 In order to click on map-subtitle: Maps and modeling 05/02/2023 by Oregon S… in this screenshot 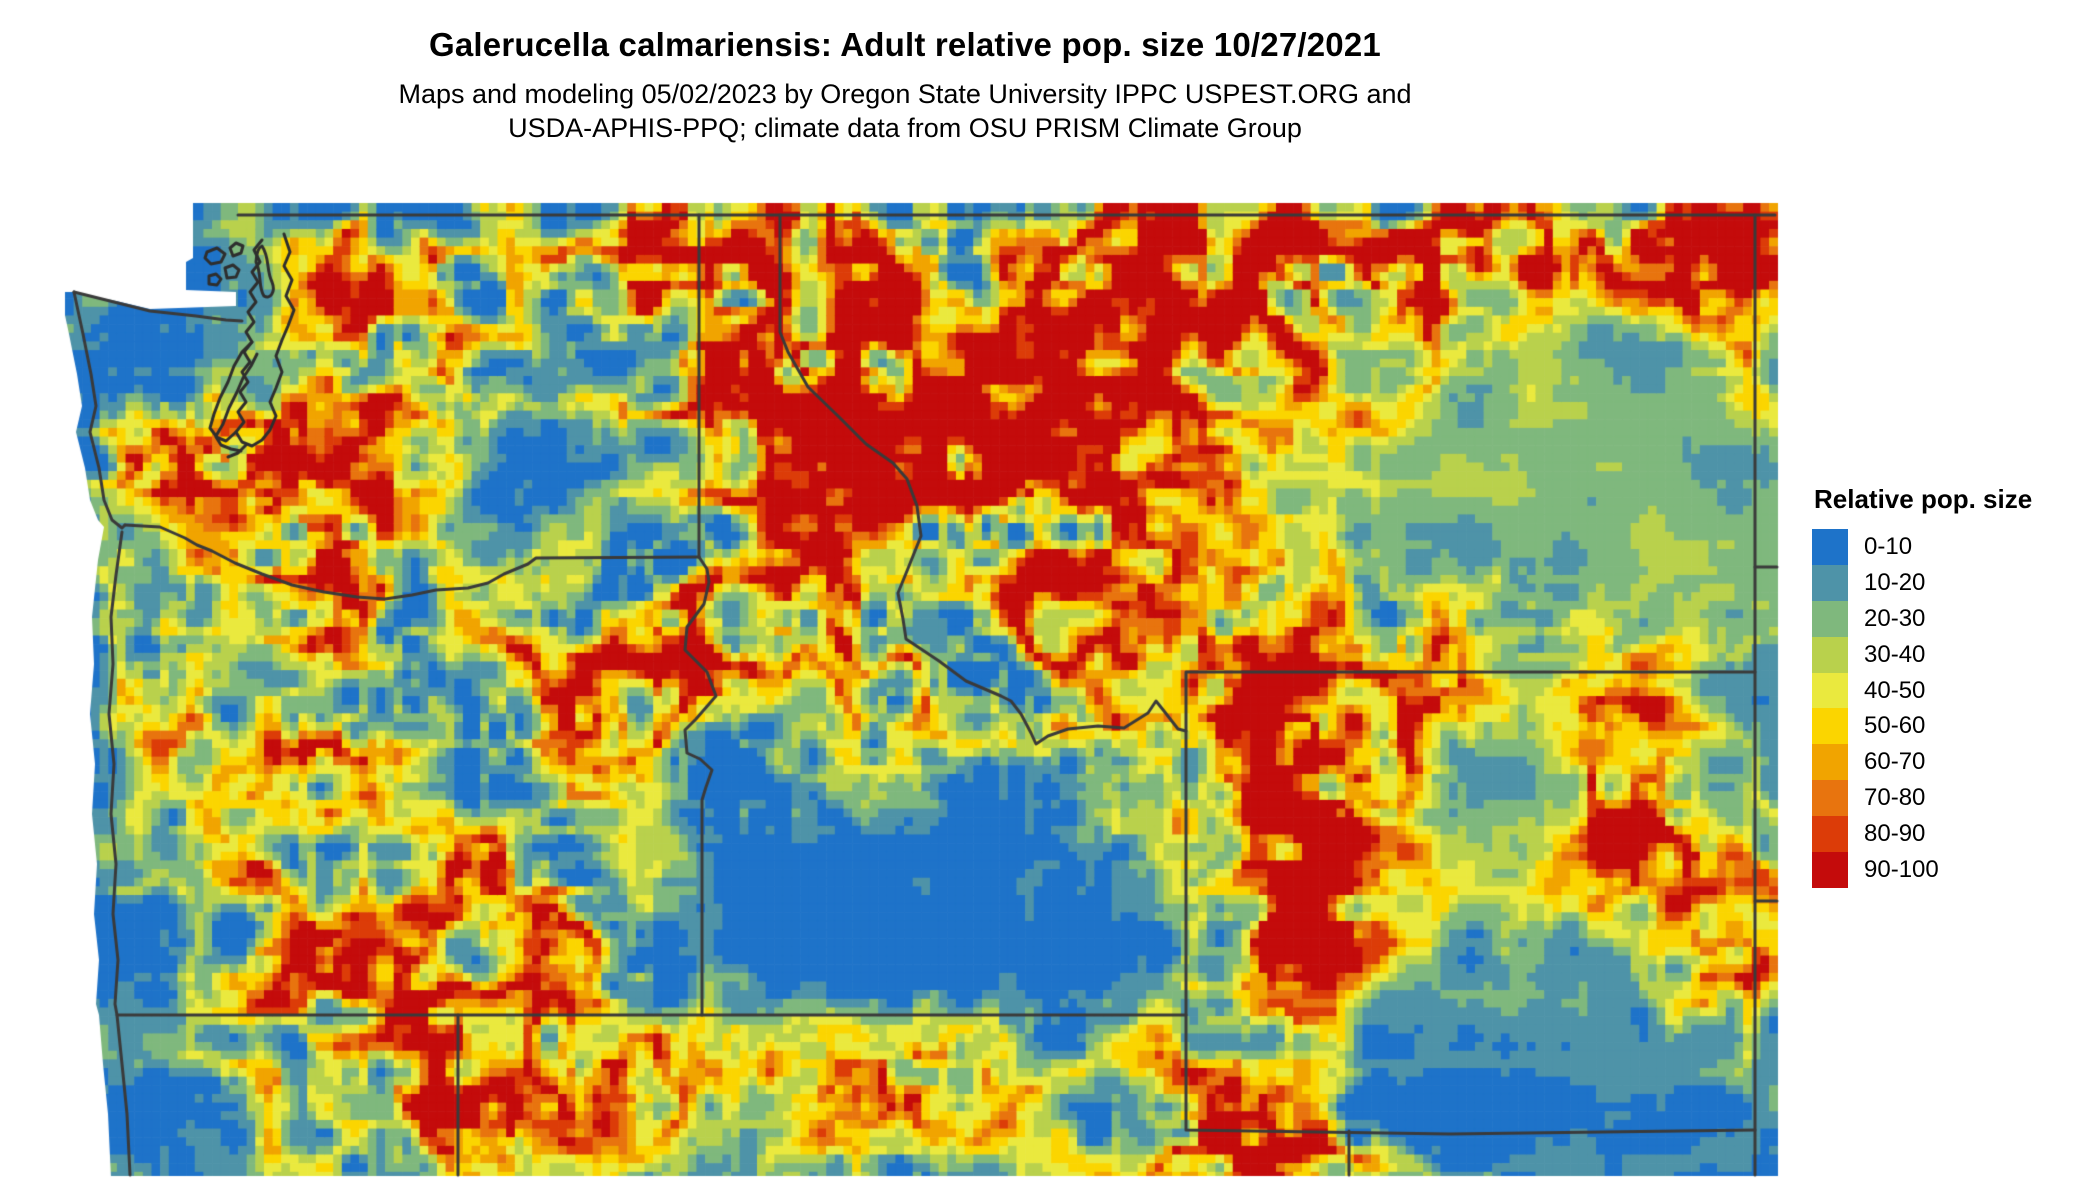, I will do `click(905, 111)`.